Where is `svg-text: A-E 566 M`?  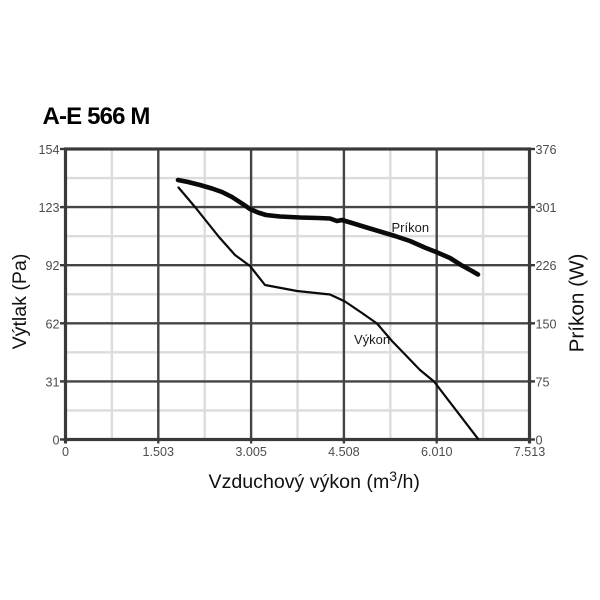
svg-text: A-E 566 M is located at coordinates (96, 116).